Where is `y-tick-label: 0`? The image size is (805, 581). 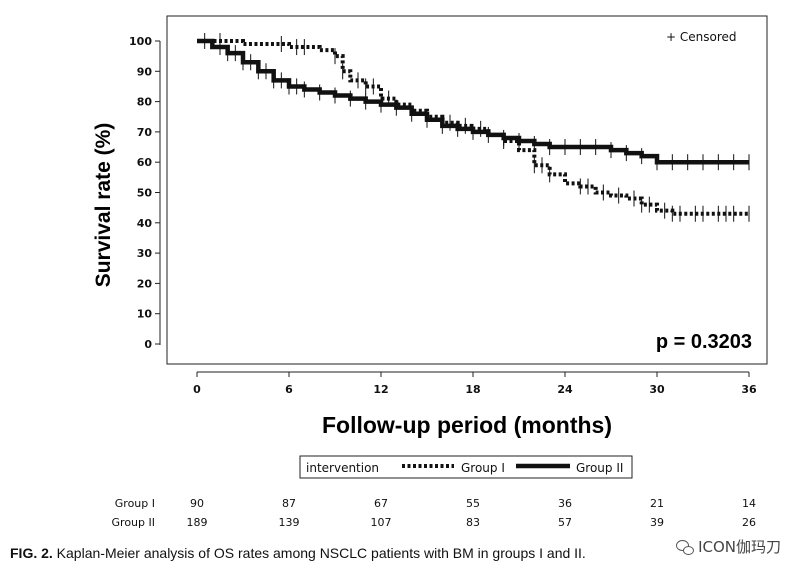 y-tick-label: 0 is located at coordinates (148, 344).